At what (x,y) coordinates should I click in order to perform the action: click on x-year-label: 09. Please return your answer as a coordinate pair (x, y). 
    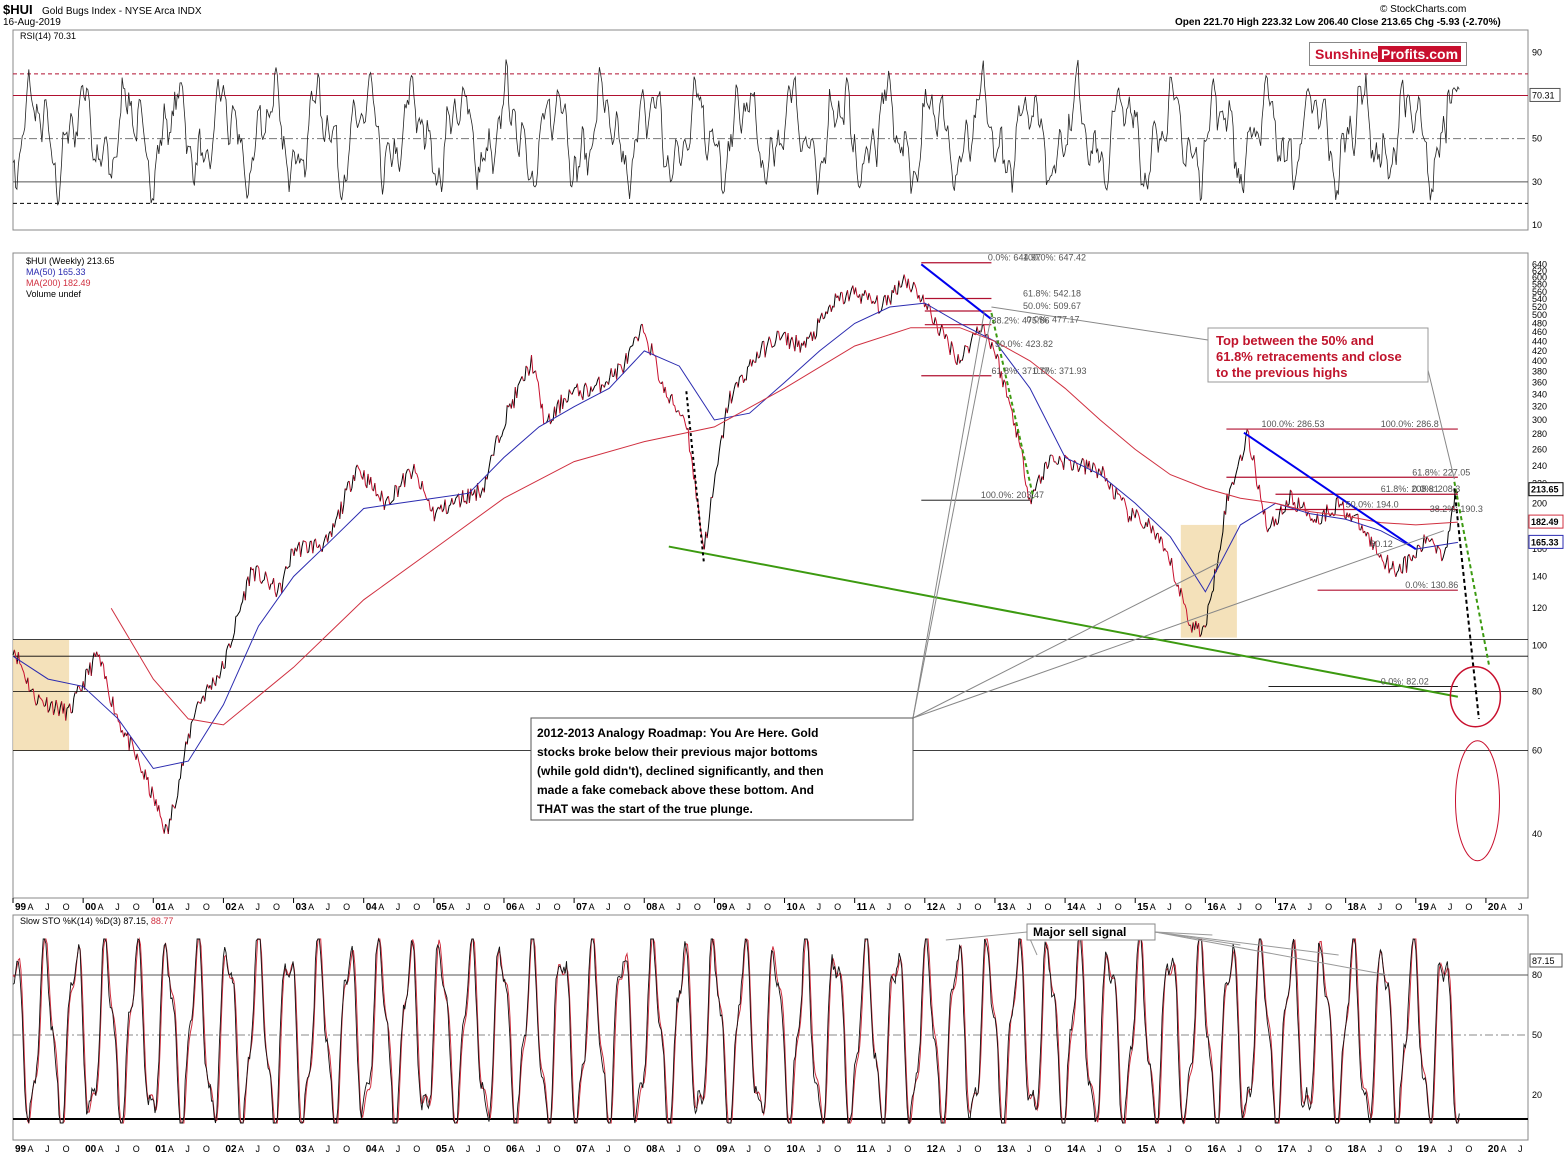
    Looking at the image, I should click on (722, 907).